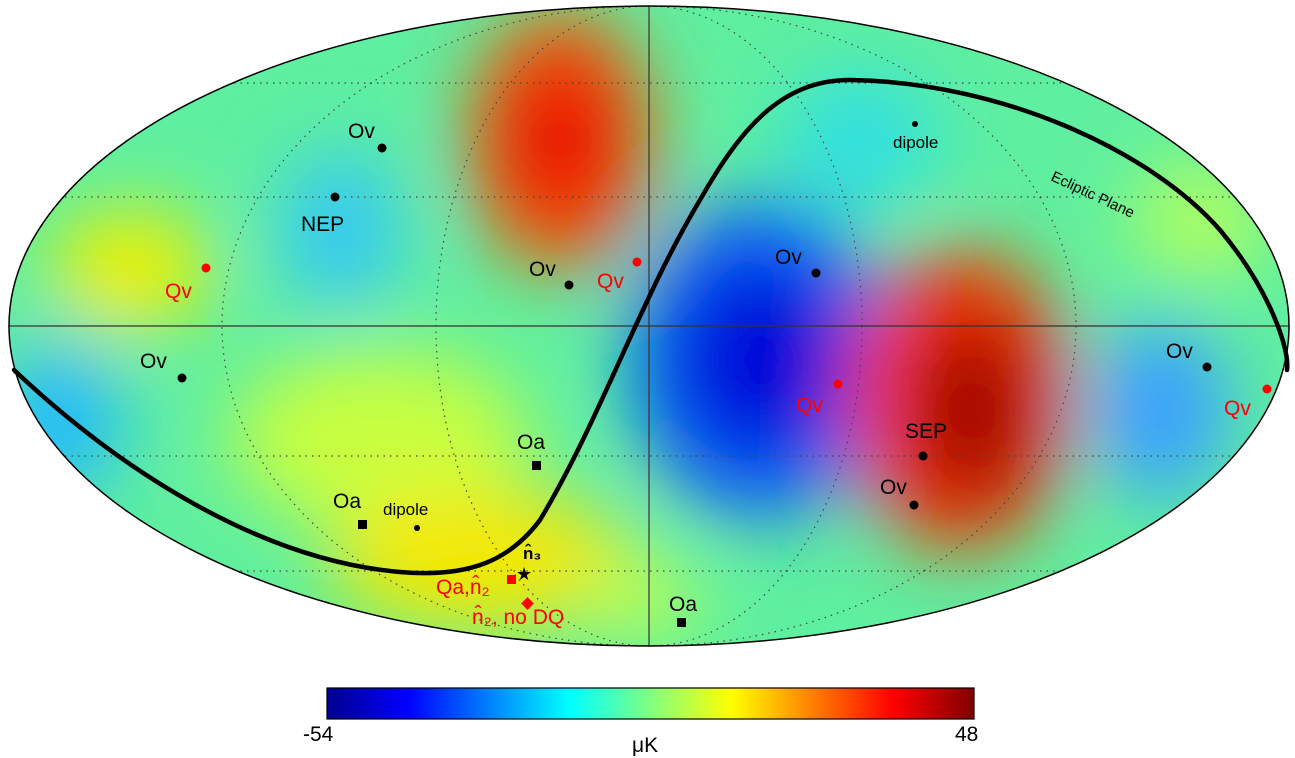  What do you see at coordinates (650, 703) in the screenshot?
I see `colorbar-gradient` at bounding box center [650, 703].